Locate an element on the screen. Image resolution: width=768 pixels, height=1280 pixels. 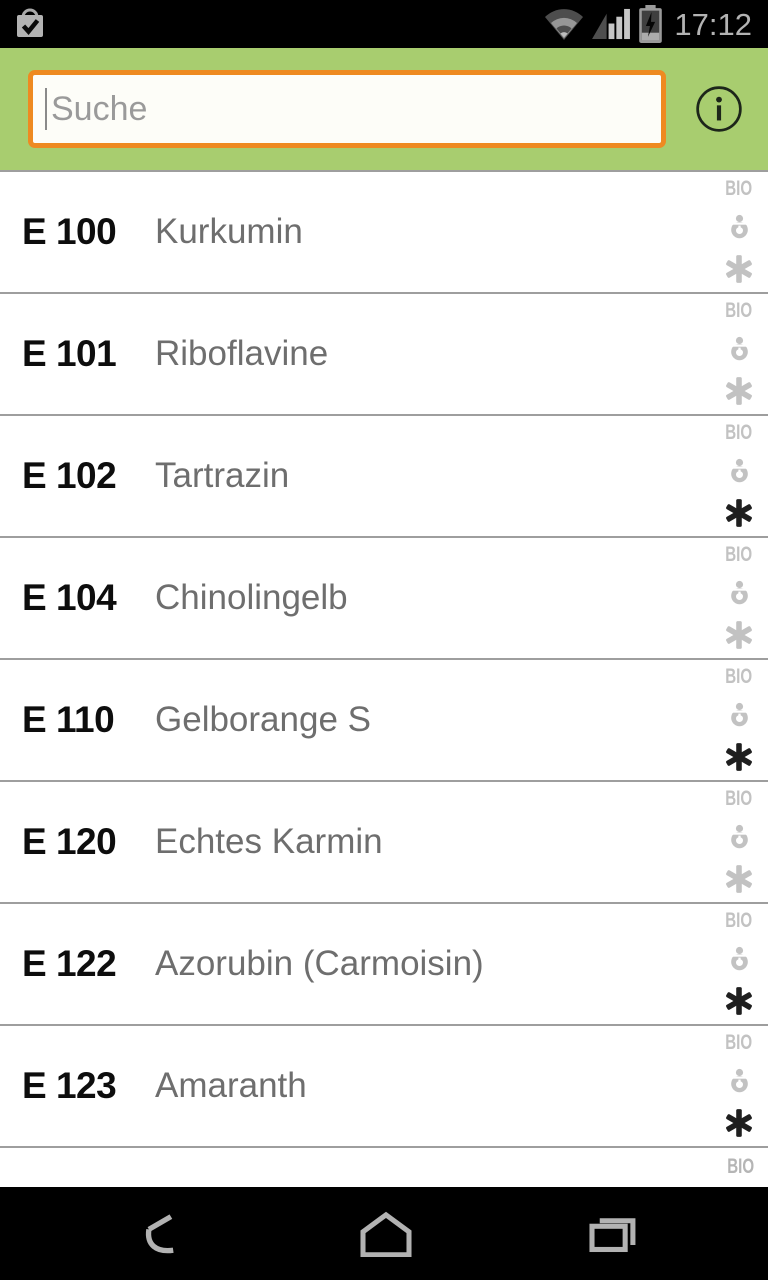
additive-name: Chinolingelb is located at coordinates (251, 597).